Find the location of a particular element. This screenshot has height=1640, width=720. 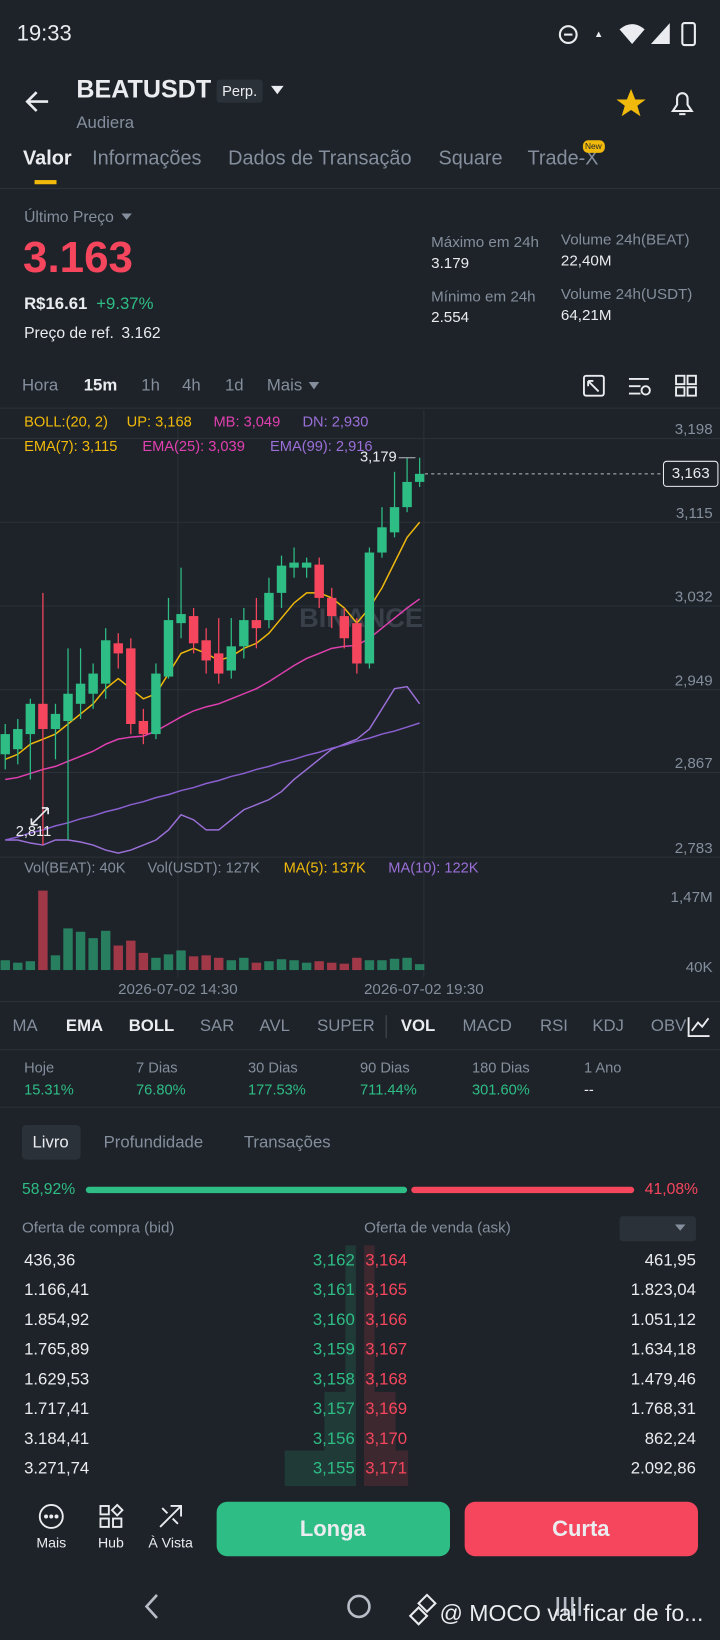

chart-tools is located at coordinates (640, 385).